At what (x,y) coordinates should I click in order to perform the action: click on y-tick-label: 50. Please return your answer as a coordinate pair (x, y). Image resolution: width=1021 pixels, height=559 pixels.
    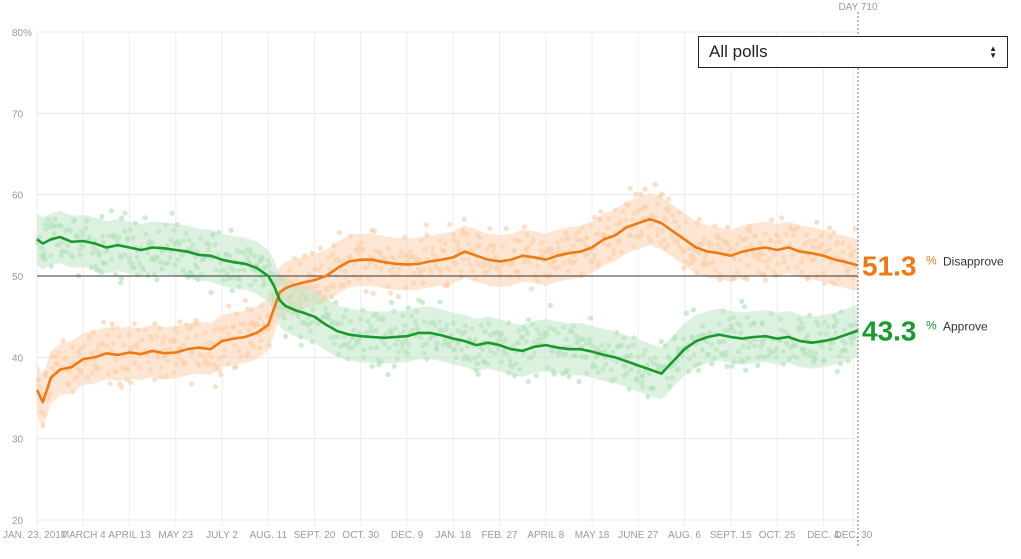
    Looking at the image, I should click on (18, 277).